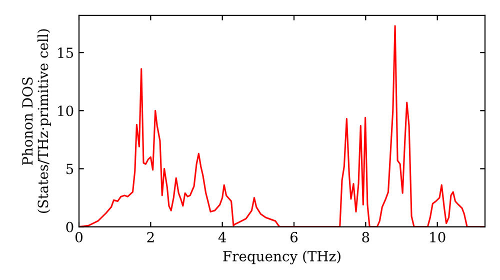 The height and width of the screenshot is (280, 500). I want to click on y-axis-title: Phonon DOS (States/THz·primitive cell), so click(36, 121).